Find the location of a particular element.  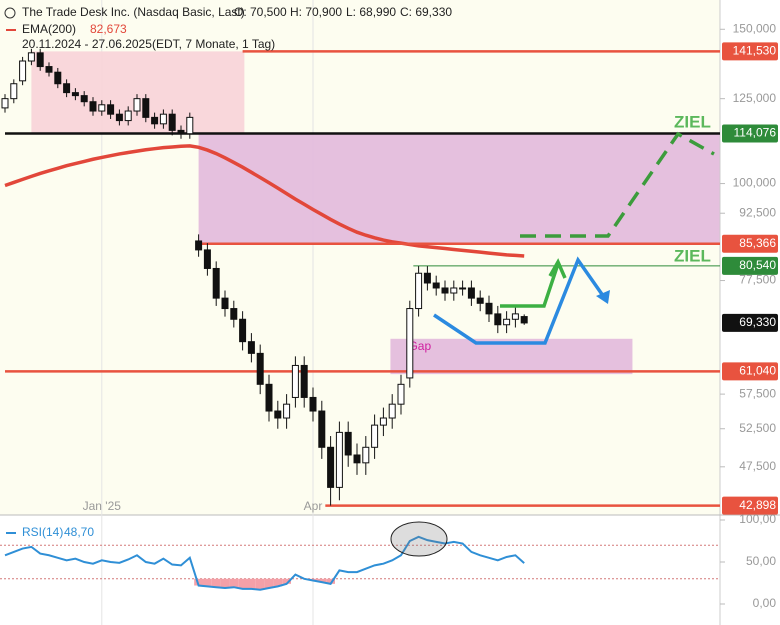

rsi-last: 48,70 is located at coordinates (79, 532).